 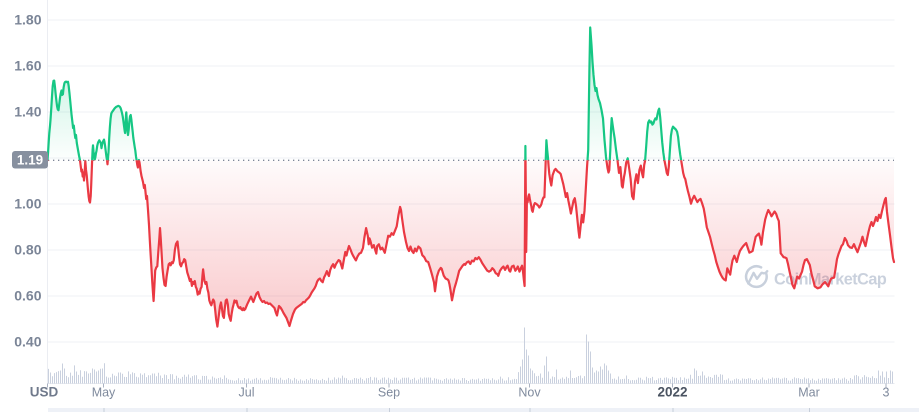 What do you see at coordinates (27, 20) in the screenshot?
I see `svg-text: 1.80` at bounding box center [27, 20].